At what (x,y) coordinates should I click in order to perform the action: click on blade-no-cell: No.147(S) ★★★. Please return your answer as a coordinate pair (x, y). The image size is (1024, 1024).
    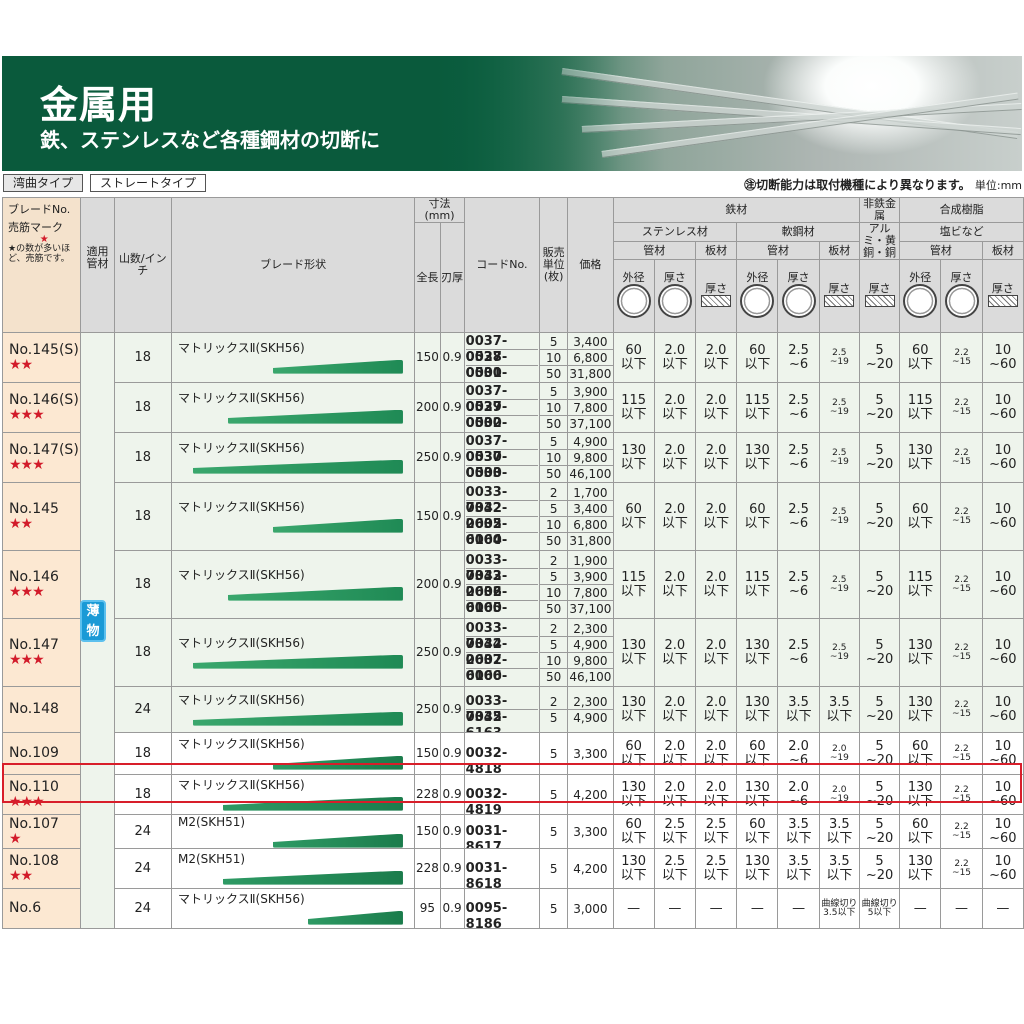
    Looking at the image, I should click on (41, 458).